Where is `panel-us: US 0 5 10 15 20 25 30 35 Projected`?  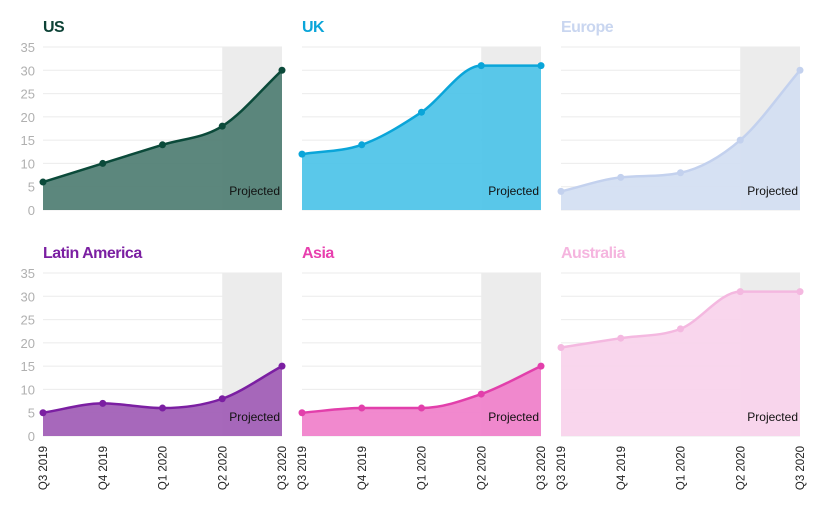
panel-us: US 0 5 10 15 20 25 30 35 Projected is located at coordinates (153, 118).